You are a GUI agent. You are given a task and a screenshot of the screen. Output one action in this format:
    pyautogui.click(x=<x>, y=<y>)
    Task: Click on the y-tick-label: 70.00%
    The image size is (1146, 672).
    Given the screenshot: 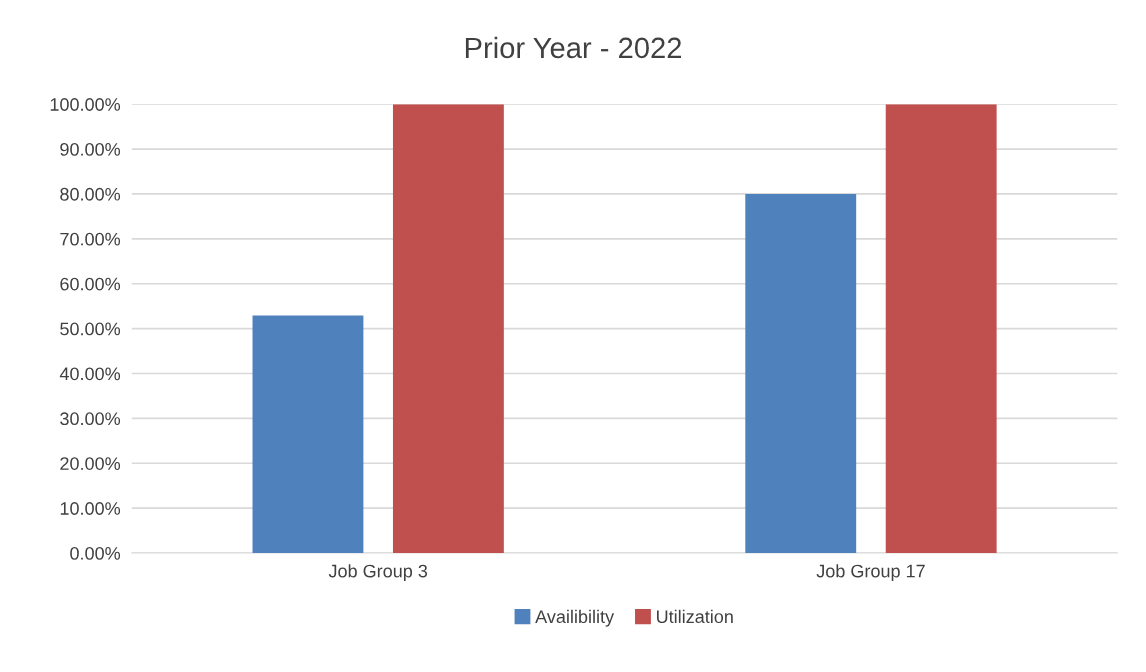 What is the action you would take?
    pyautogui.click(x=90, y=239)
    